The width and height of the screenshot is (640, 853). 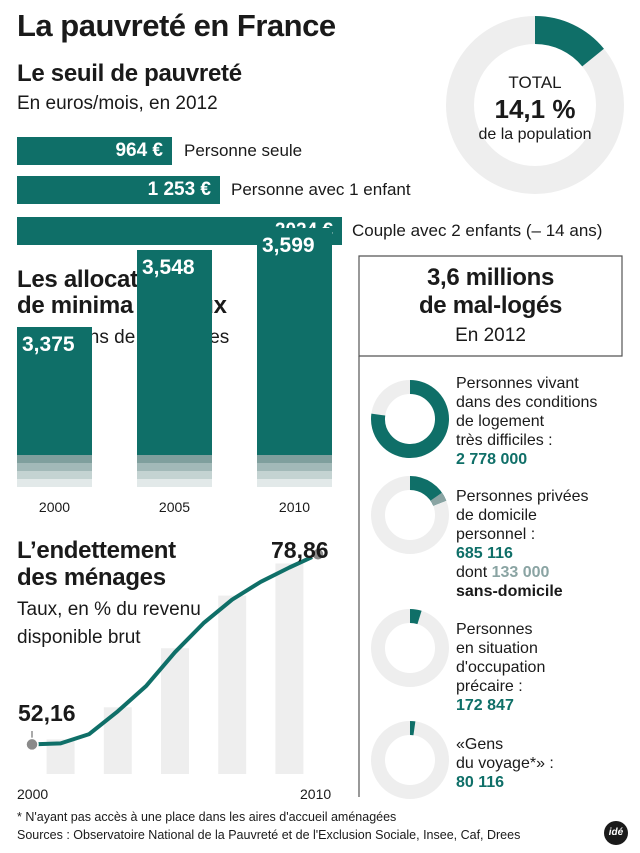 I want to click on total-caption: de la population, so click(x=535, y=134).